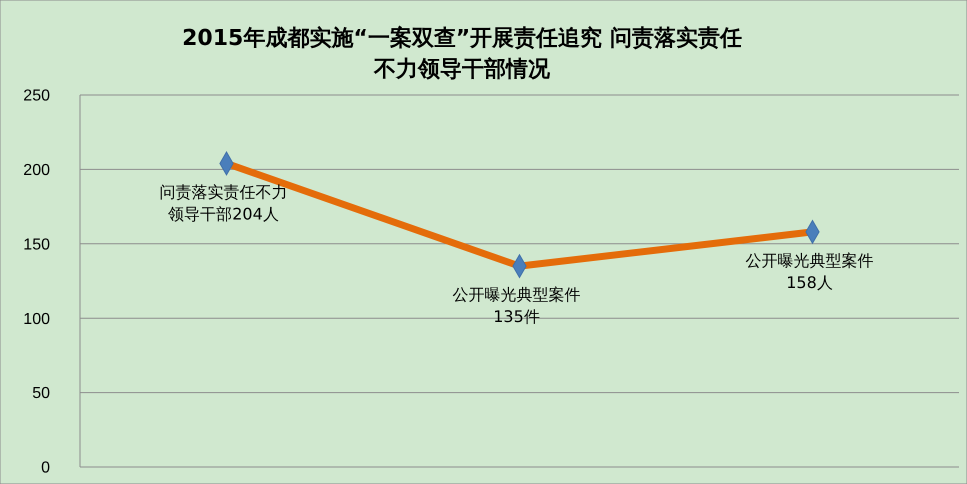  I want to click on y-tick-label: 250, so click(36, 96).